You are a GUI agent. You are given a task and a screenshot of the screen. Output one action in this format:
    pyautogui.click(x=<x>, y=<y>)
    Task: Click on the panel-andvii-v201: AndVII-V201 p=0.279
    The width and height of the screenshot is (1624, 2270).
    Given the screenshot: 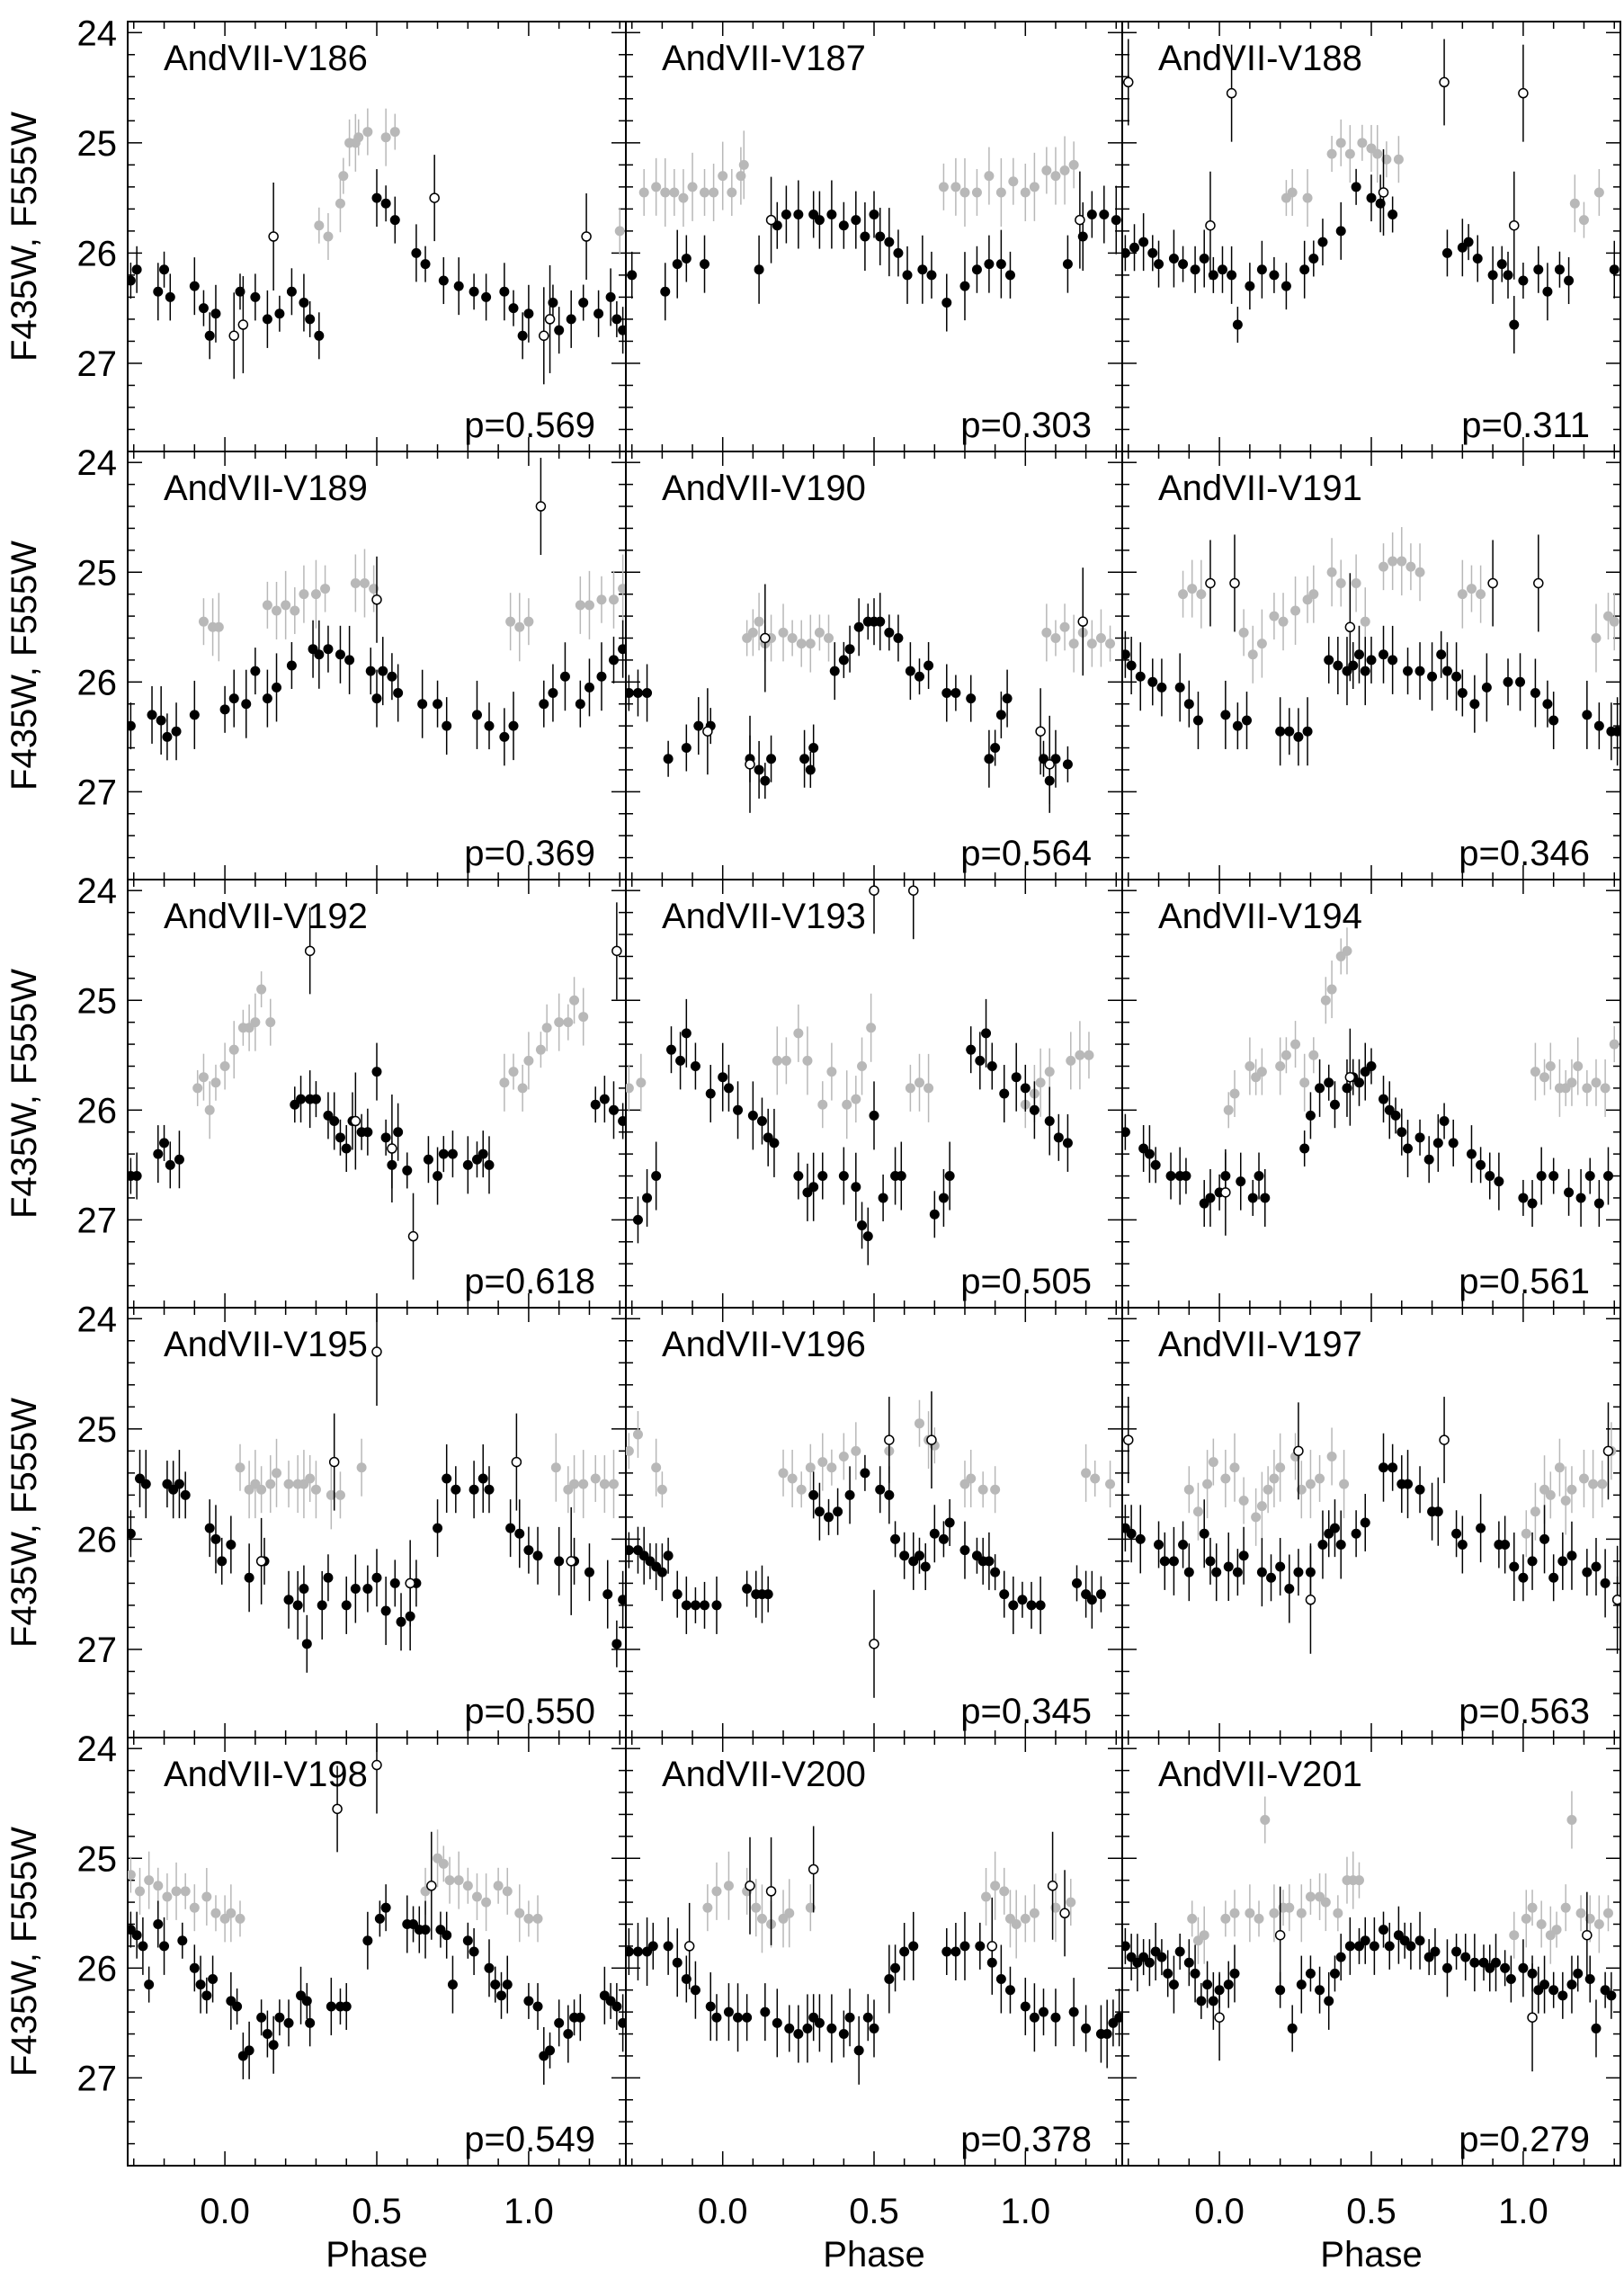 What is the action you would take?
    pyautogui.click(x=1371, y=1952)
    